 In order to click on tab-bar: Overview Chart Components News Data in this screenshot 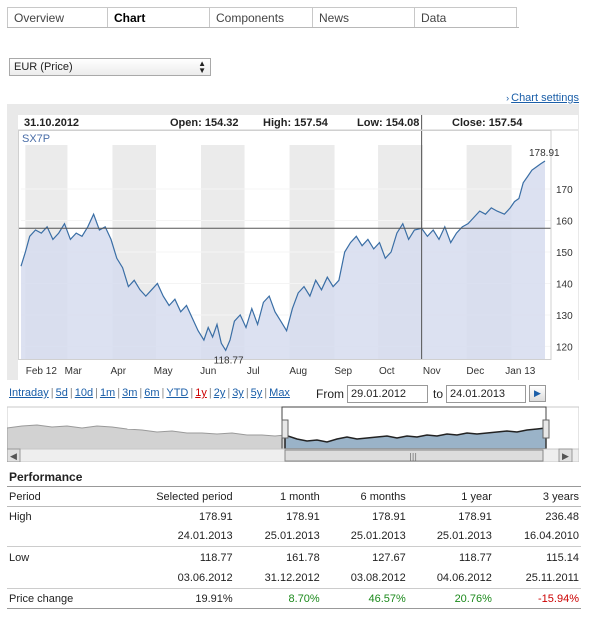, I will do `click(263, 17)`.